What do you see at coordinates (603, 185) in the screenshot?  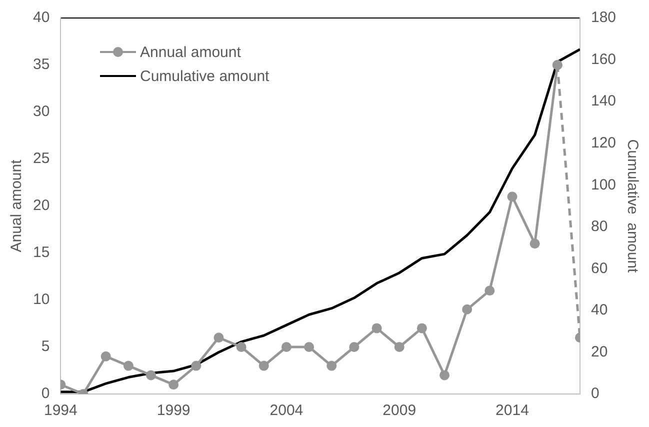 I see `y2-tick-label: 100` at bounding box center [603, 185].